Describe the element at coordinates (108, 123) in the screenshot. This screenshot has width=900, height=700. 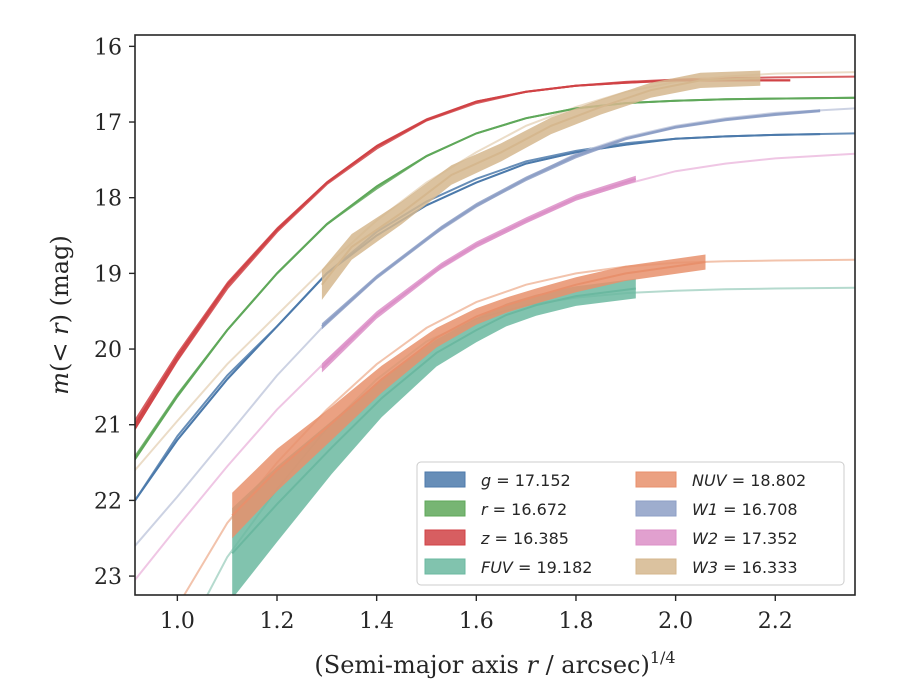
I see `y-tick-label: 17` at that location.